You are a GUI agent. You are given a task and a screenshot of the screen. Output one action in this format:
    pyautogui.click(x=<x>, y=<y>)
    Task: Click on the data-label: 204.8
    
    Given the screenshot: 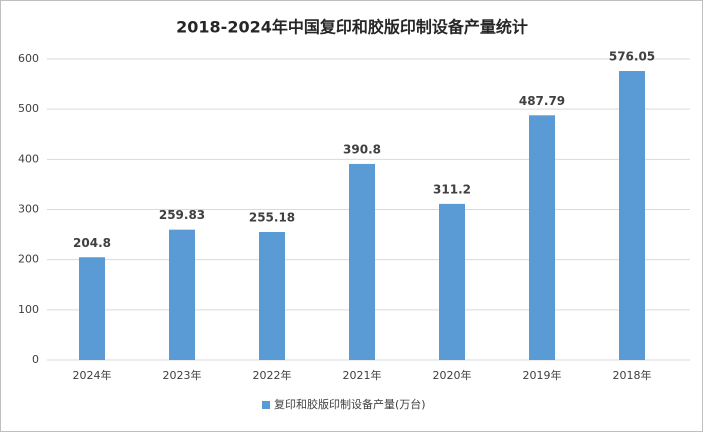 What is the action you would take?
    pyautogui.click(x=92, y=243)
    